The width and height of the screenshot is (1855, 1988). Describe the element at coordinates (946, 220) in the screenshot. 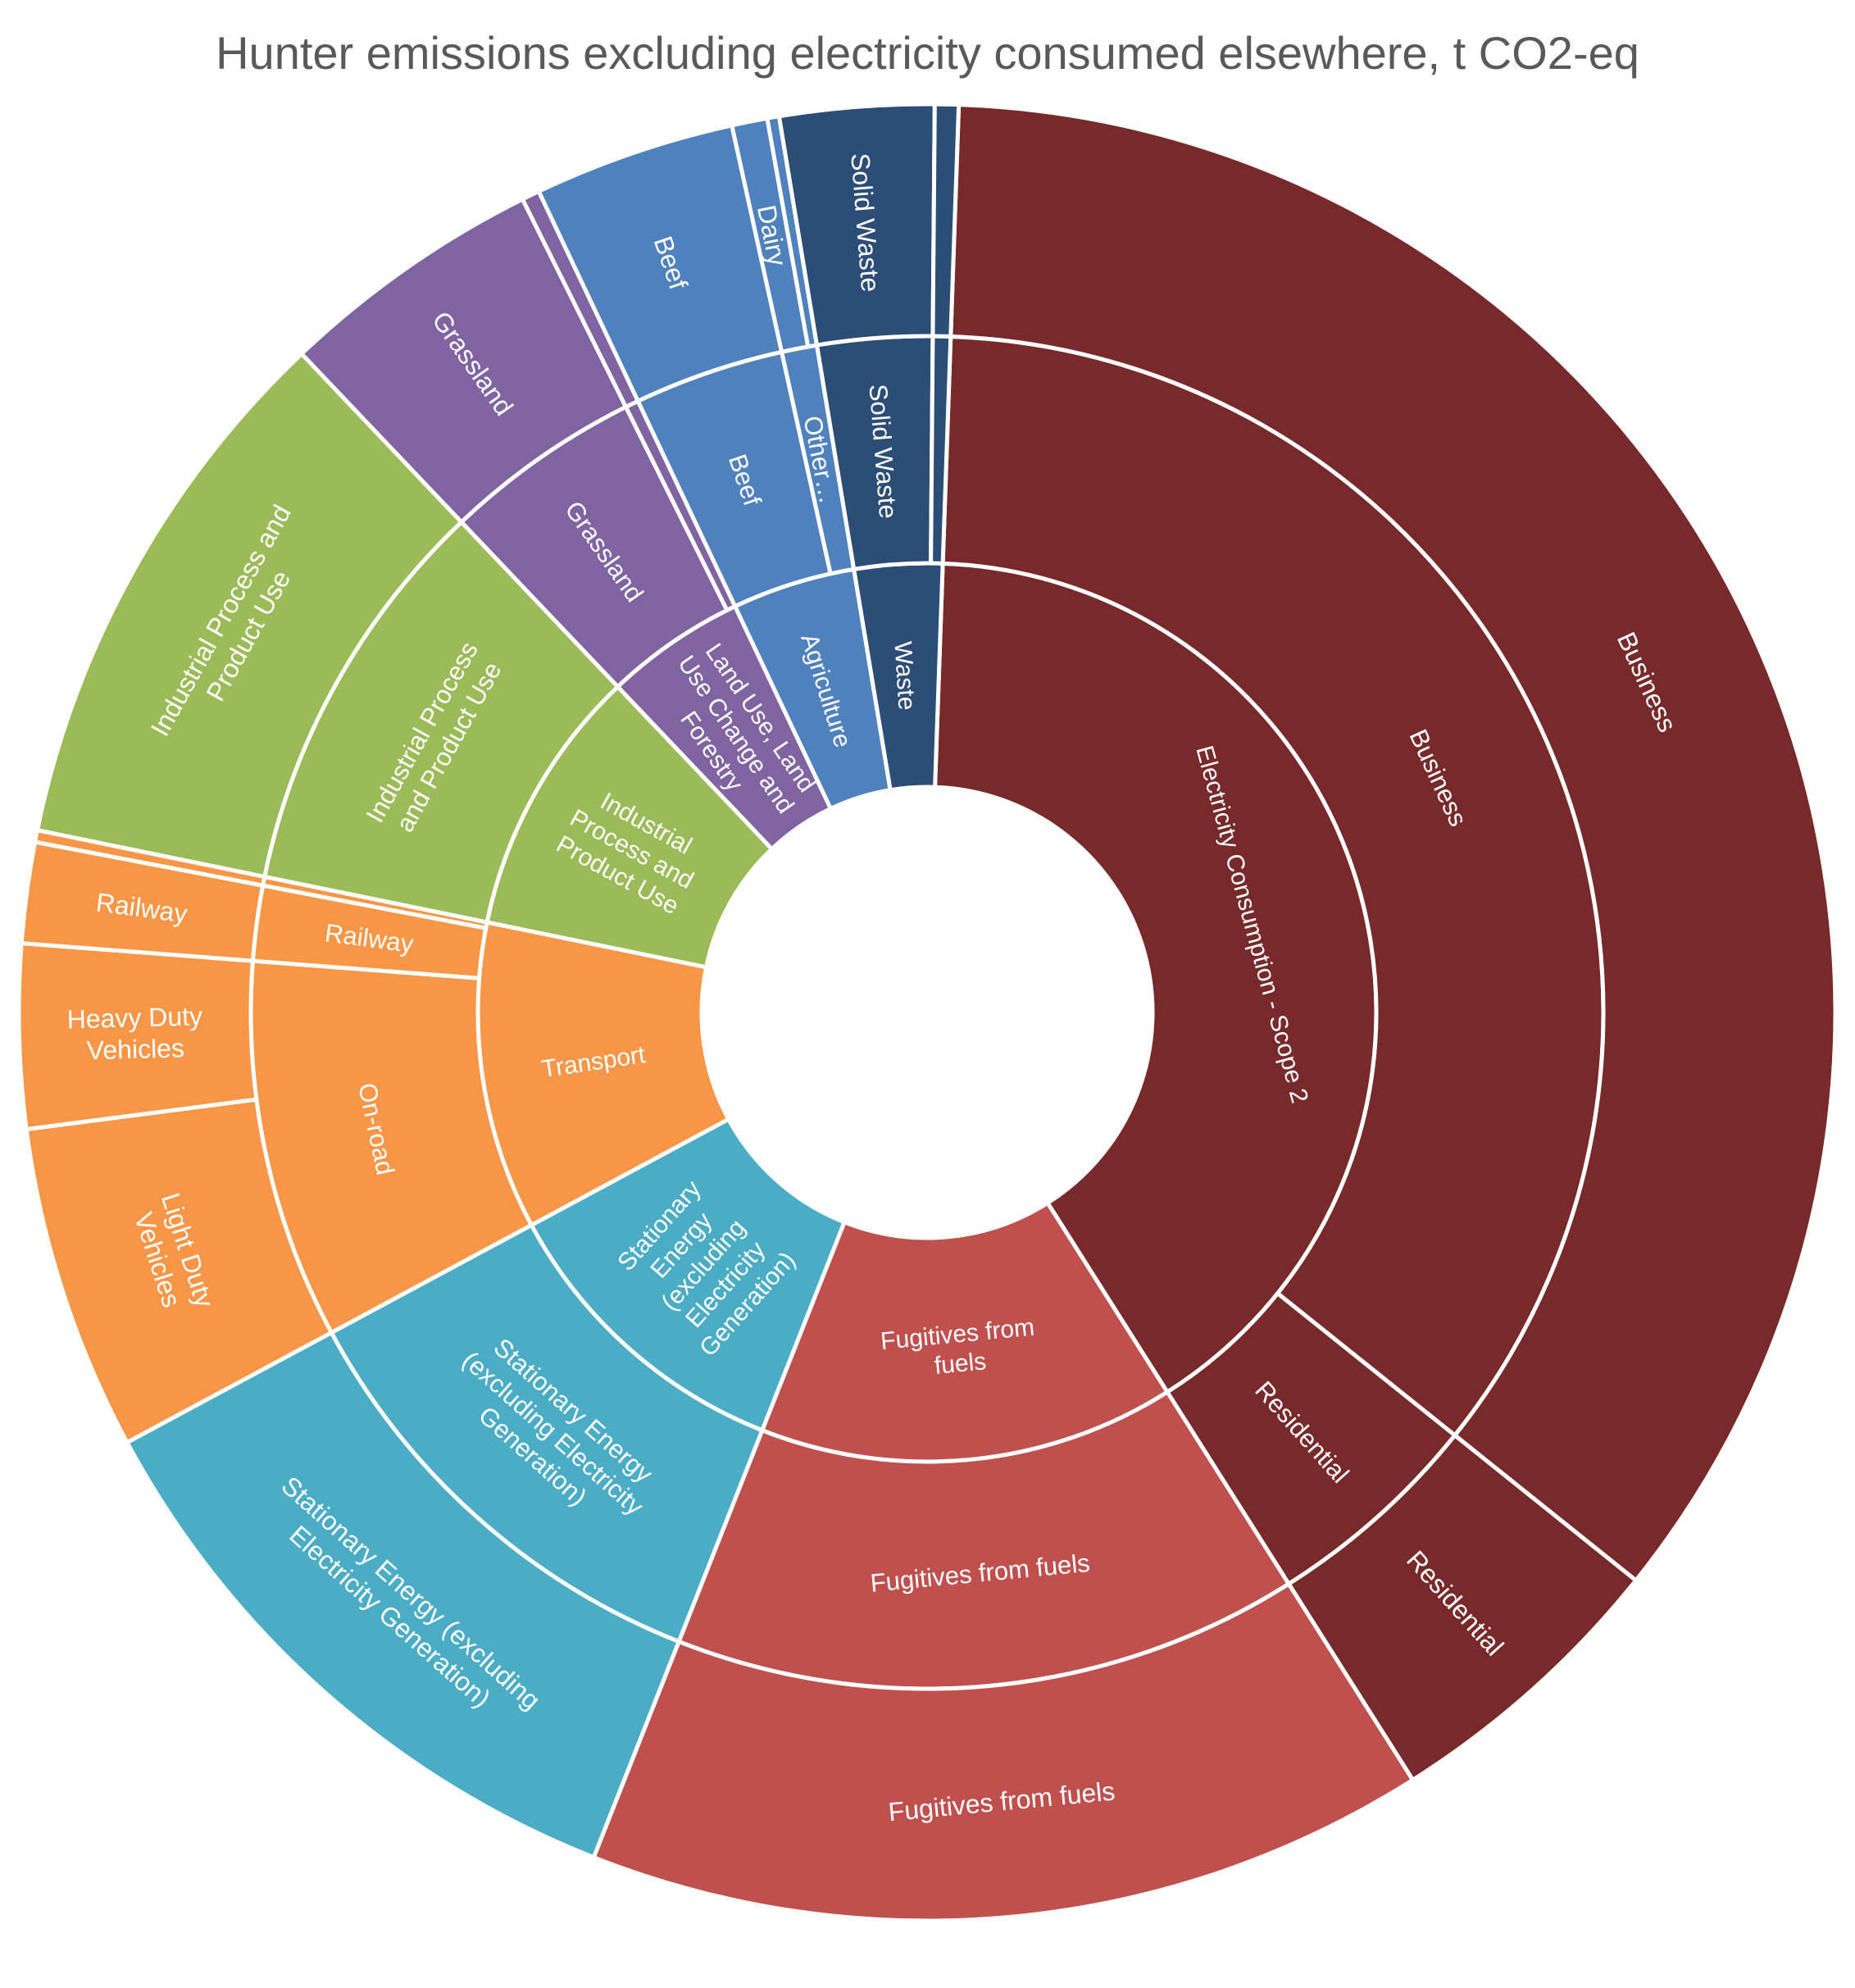

I see `segment-ring3-wastewater` at that location.